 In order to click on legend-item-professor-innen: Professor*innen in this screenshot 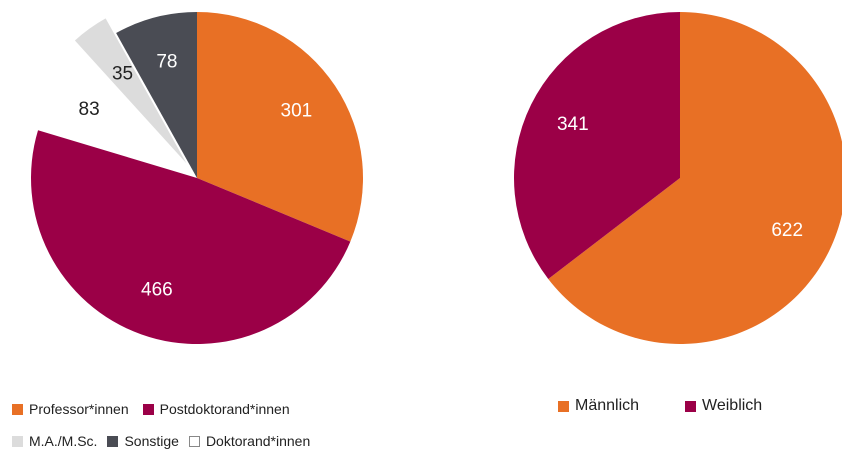, I will do `click(70, 409)`.